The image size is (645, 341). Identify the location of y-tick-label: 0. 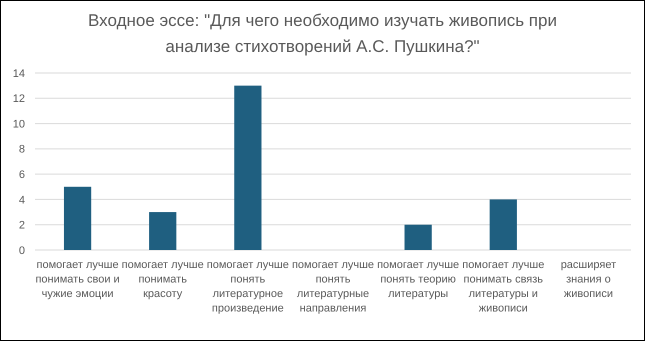
(21, 250).